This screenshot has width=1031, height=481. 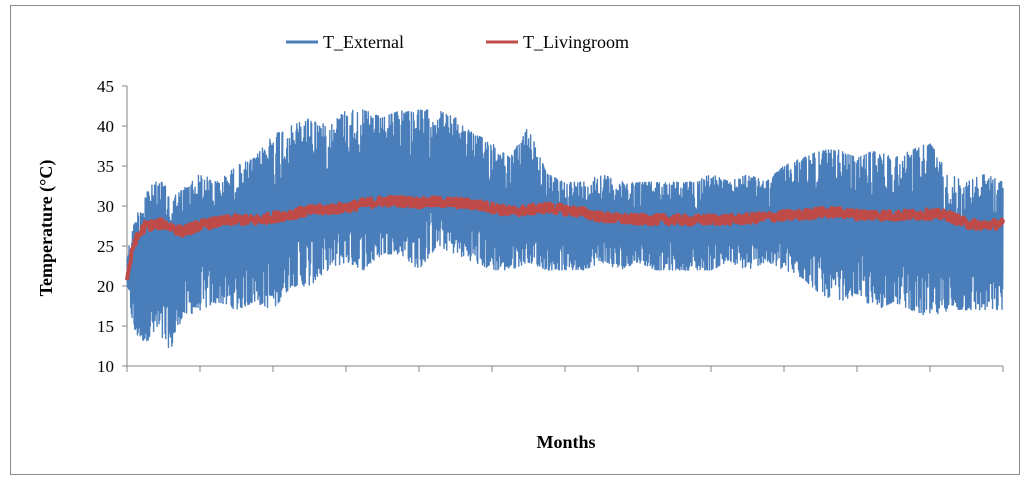 What do you see at coordinates (112, 226) in the screenshot?
I see `y-axis: 10 15 20 25 30 35 40 45` at bounding box center [112, 226].